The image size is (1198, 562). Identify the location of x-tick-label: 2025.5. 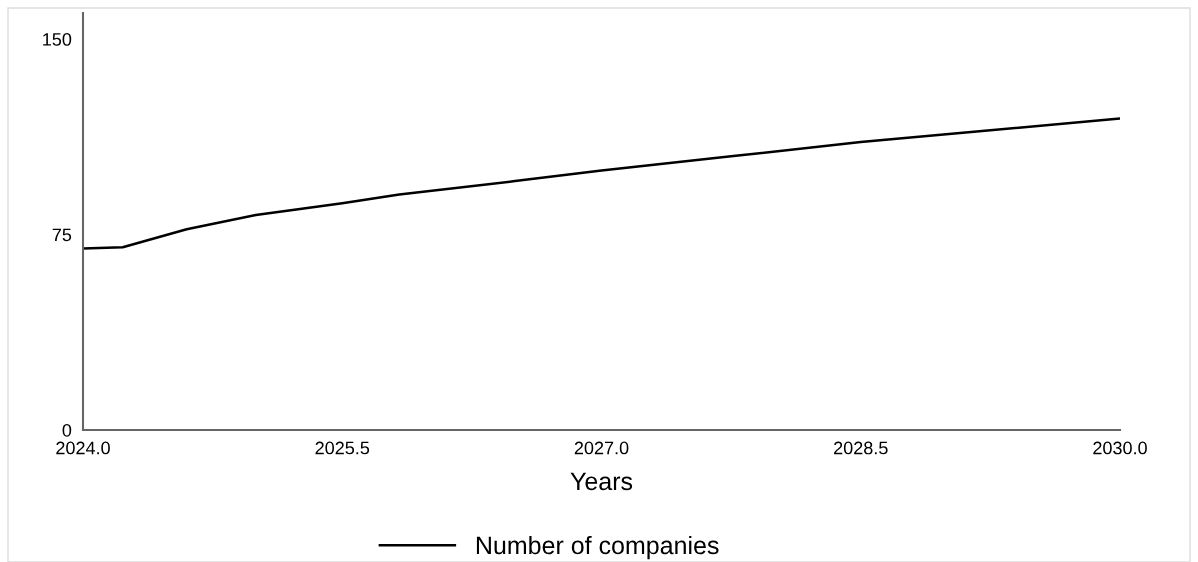
(342, 448).